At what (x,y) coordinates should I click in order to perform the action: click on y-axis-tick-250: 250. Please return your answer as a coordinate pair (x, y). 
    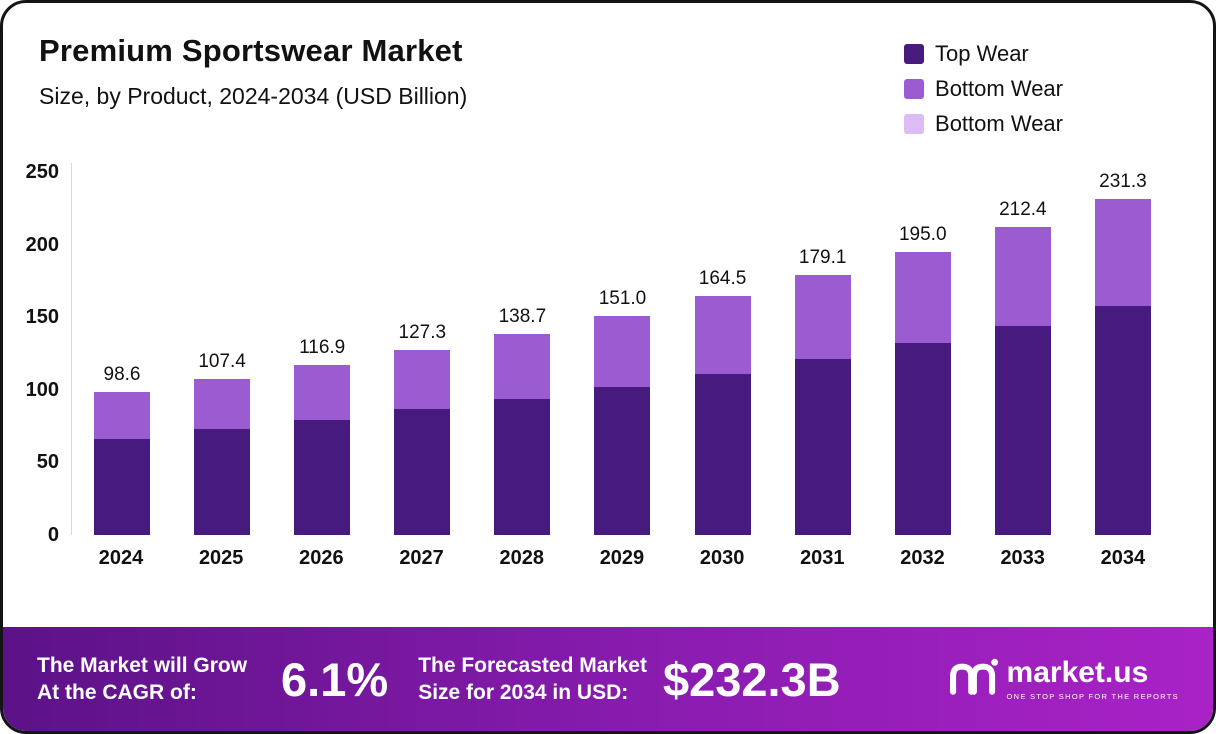
    Looking at the image, I should click on (42, 172).